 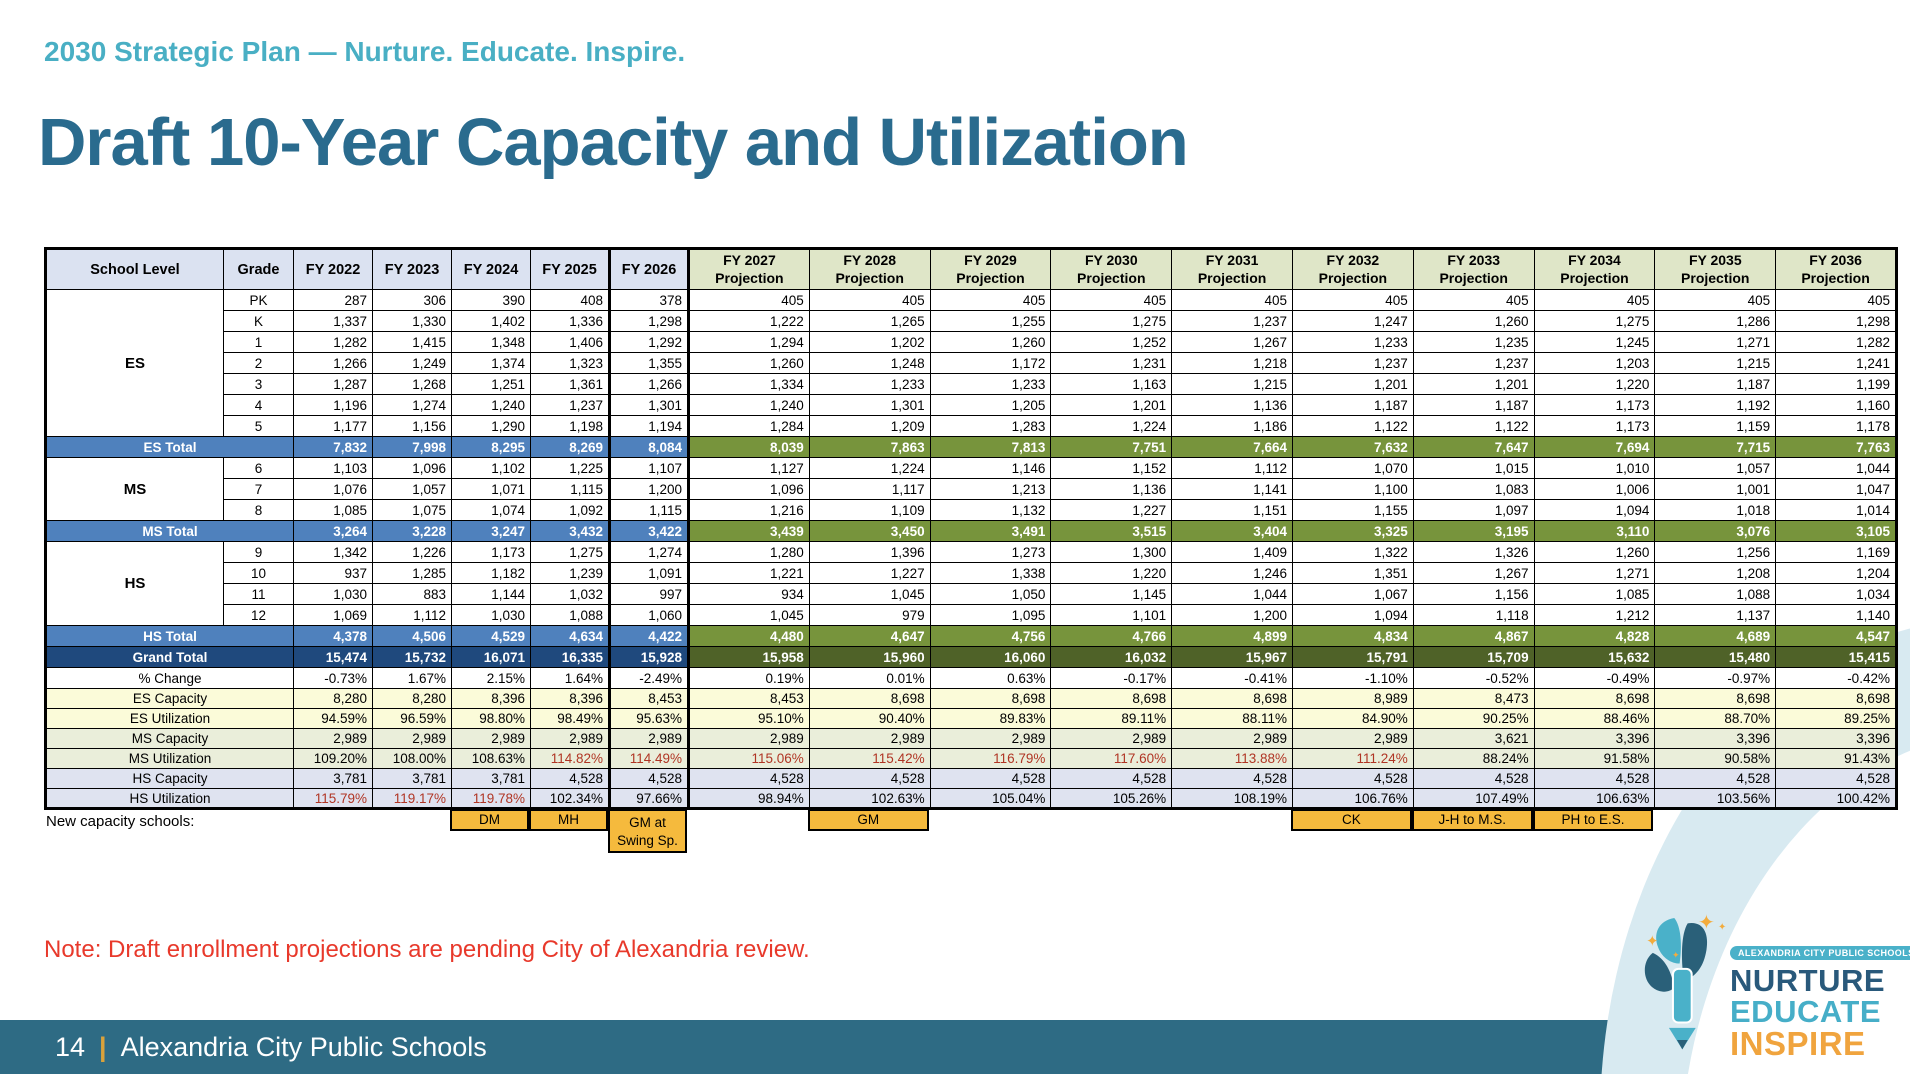 What do you see at coordinates (1715, 405) in the screenshot?
I see `value-cell: 1,192` at bounding box center [1715, 405].